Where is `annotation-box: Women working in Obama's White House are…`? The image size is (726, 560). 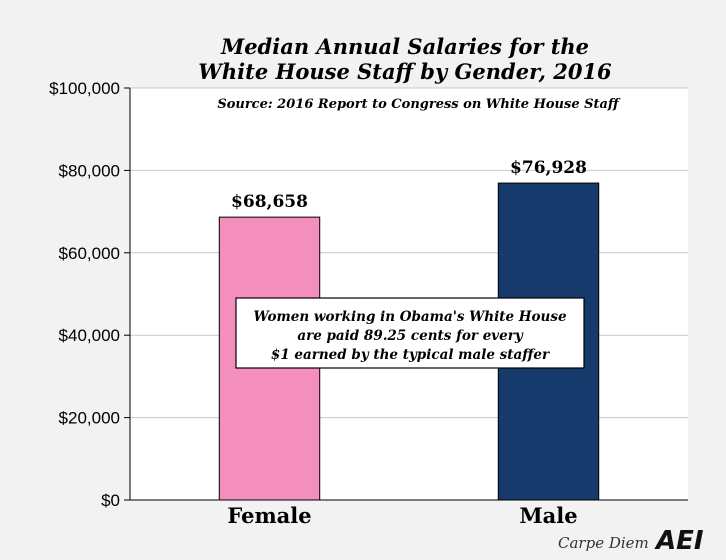
annotation-box: Women working in Obama's White House are… is located at coordinates (410, 333).